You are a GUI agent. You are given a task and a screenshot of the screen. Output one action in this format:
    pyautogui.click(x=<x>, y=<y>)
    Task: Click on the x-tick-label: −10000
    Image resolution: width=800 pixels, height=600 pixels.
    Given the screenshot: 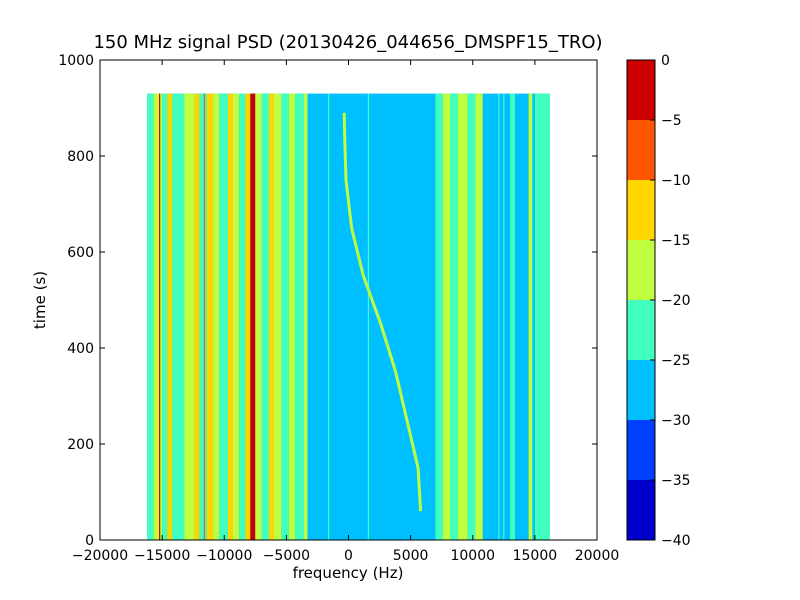 What is the action you would take?
    pyautogui.click(x=224, y=556)
    